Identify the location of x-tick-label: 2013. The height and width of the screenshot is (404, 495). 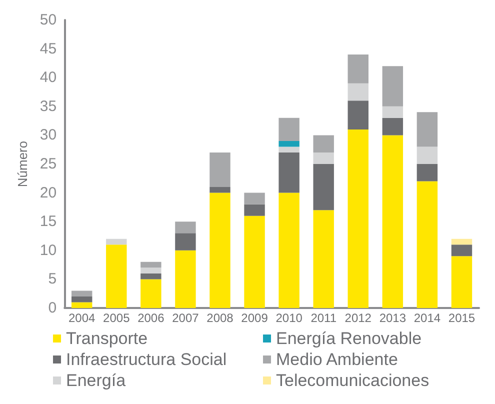
(392, 318).